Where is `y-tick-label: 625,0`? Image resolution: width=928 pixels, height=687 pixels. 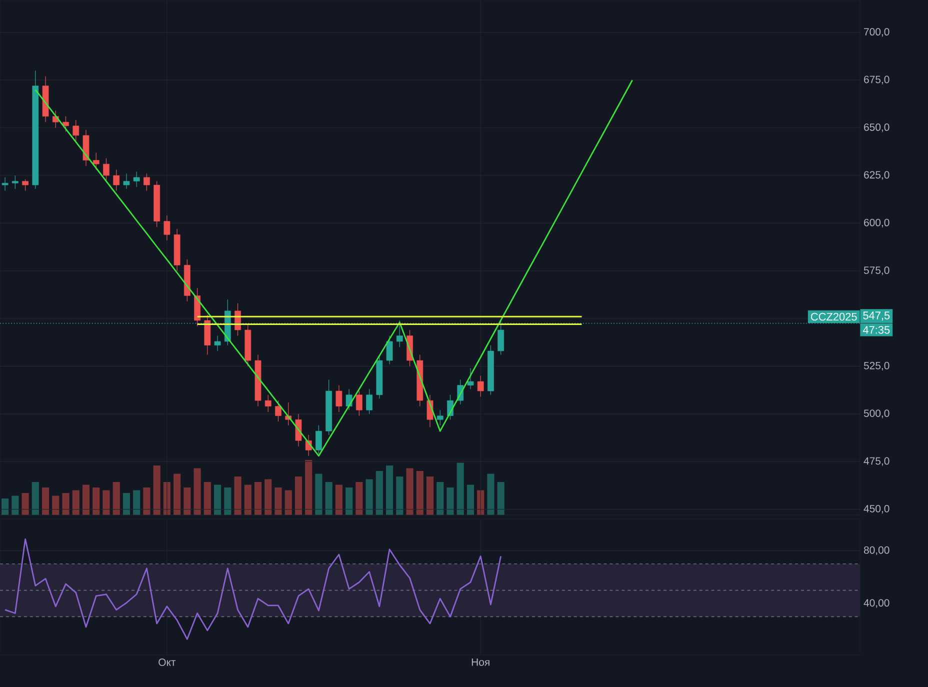
y-tick-label: 625,0 is located at coordinates (877, 175).